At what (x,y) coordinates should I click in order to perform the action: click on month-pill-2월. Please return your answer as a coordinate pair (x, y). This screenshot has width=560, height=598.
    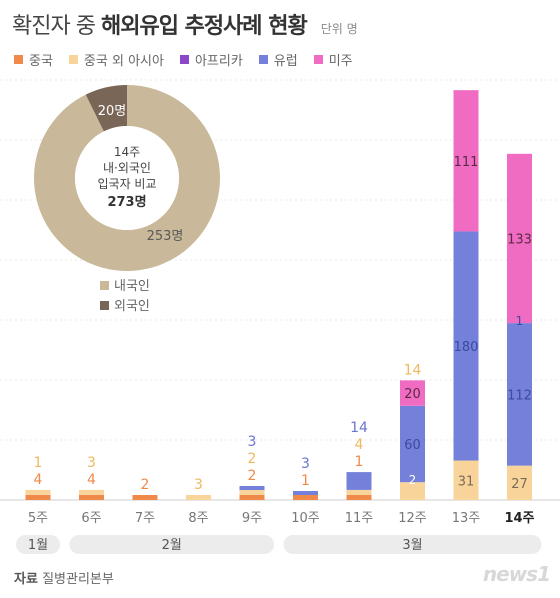
    Looking at the image, I should click on (171, 544).